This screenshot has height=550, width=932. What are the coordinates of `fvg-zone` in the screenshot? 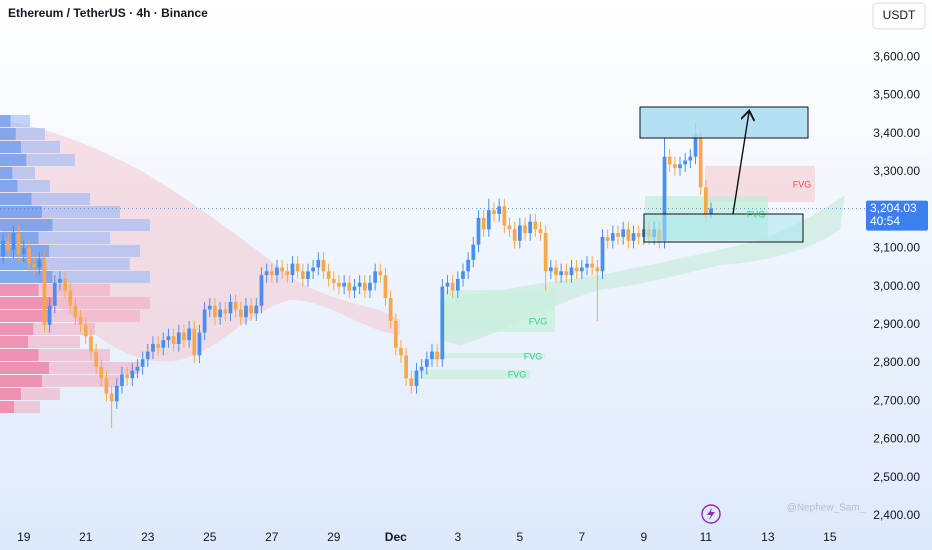 It's located at (475, 374).